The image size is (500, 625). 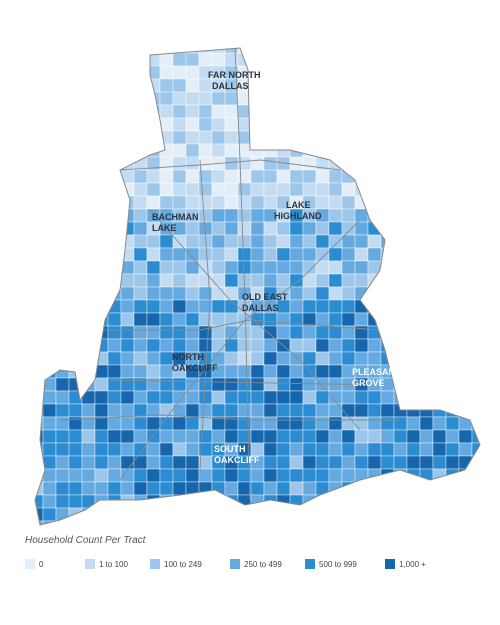 What do you see at coordinates (412, 564) in the screenshot?
I see `legend-label: 1,000 +` at bounding box center [412, 564].